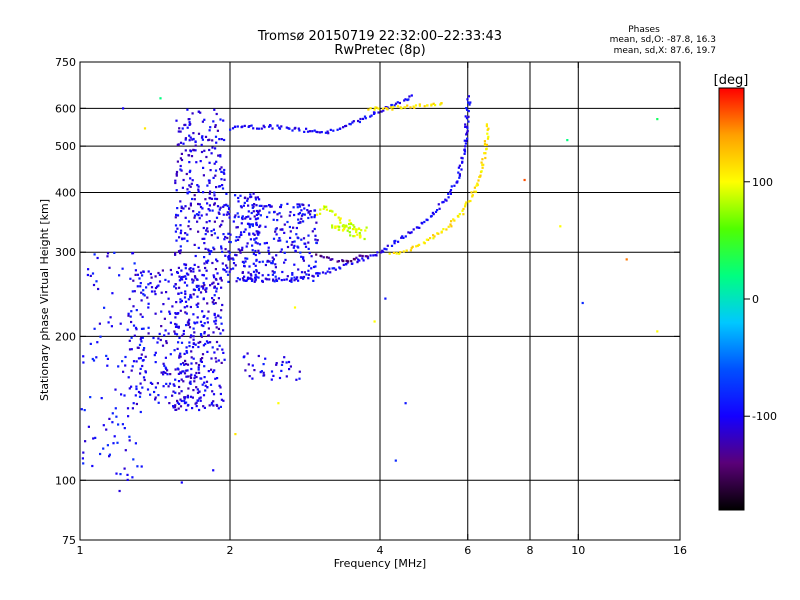 This screenshot has width=800, height=600. Describe the element at coordinates (65, 480) in the screenshot. I see `y-tick-label: 100` at that location.